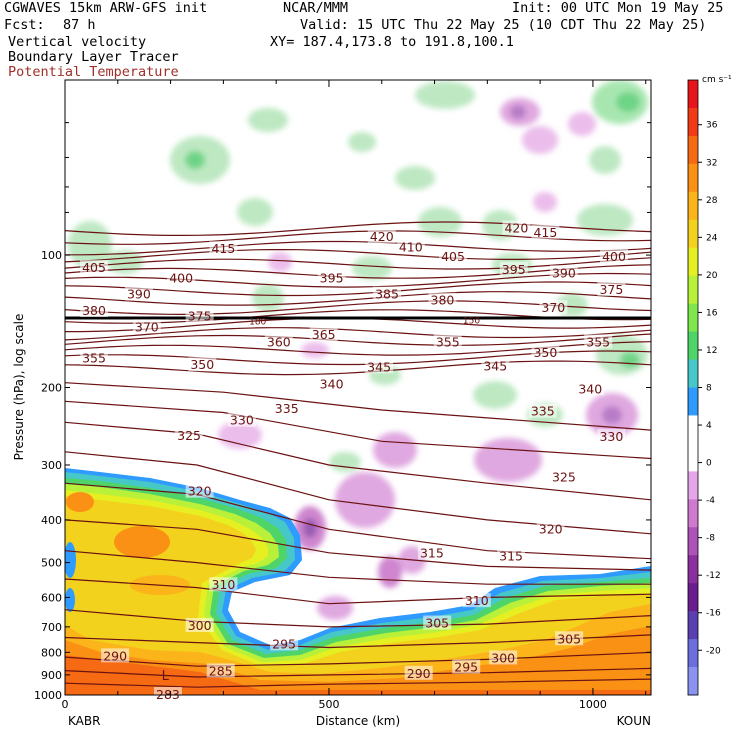  What do you see at coordinates (166, 676) in the screenshot?
I see `contour-marker-label: L` at bounding box center [166, 676].